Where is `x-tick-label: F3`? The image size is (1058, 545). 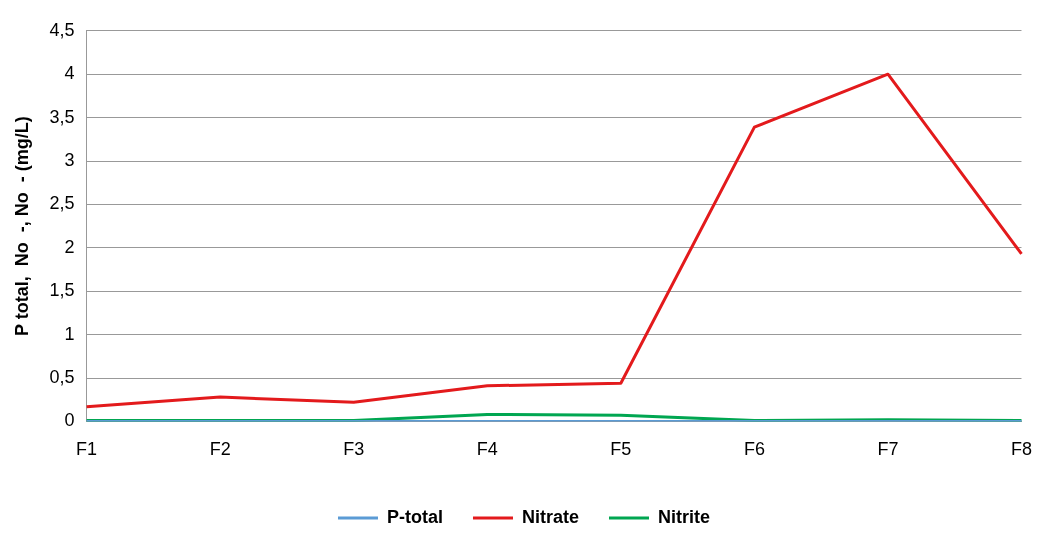
x-tick-label: F3 is located at coordinates (354, 449).